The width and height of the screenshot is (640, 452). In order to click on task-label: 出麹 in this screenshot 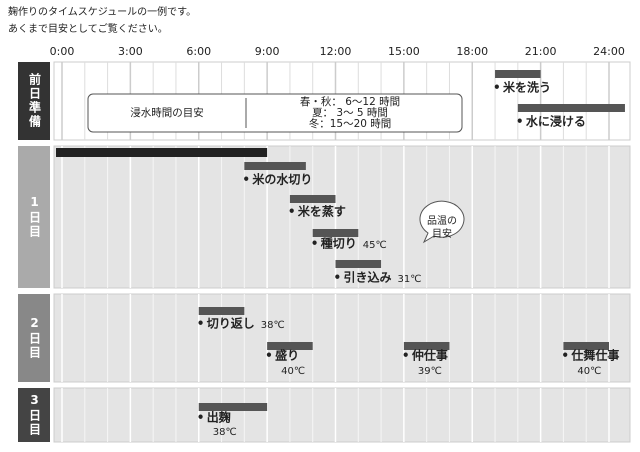, I will do `click(219, 417)`.